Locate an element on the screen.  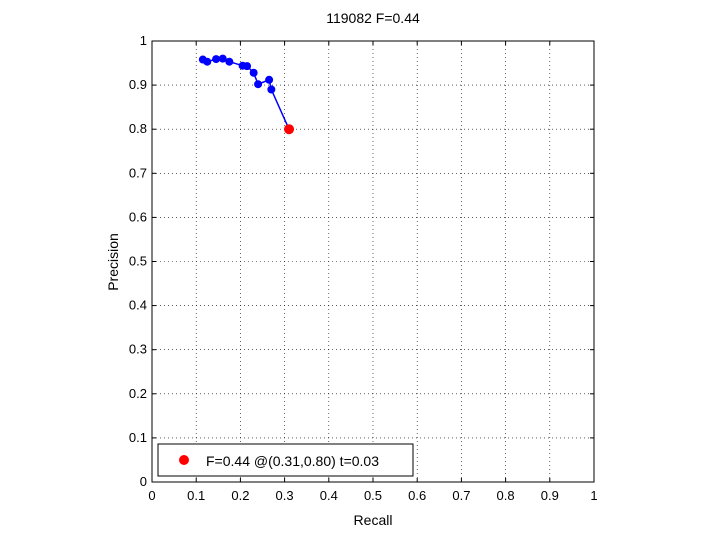
legend-box is located at coordinates (285, 460).